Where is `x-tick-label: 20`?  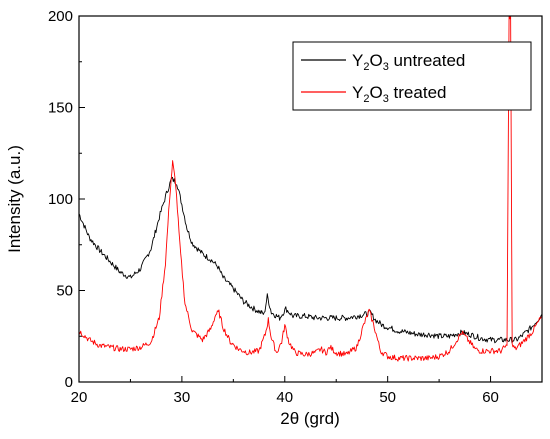
x-tick-label: 20 is located at coordinates (79, 397).